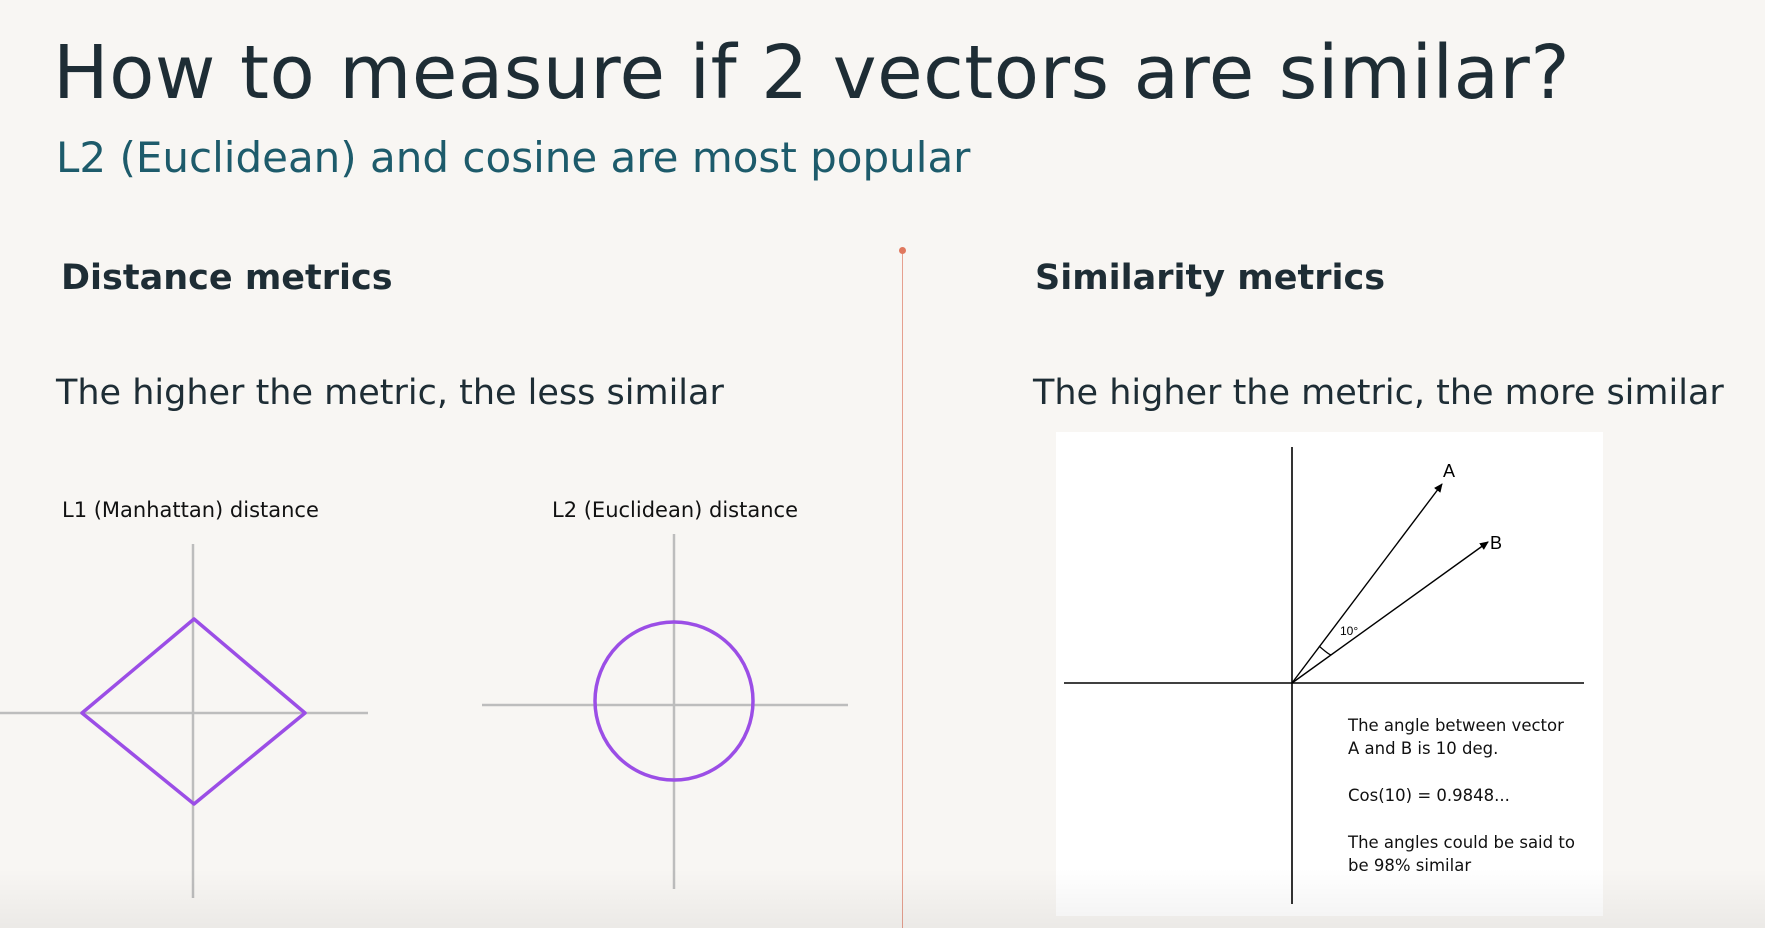  I want to click on vector-a-arrow, so click(1367, 583).